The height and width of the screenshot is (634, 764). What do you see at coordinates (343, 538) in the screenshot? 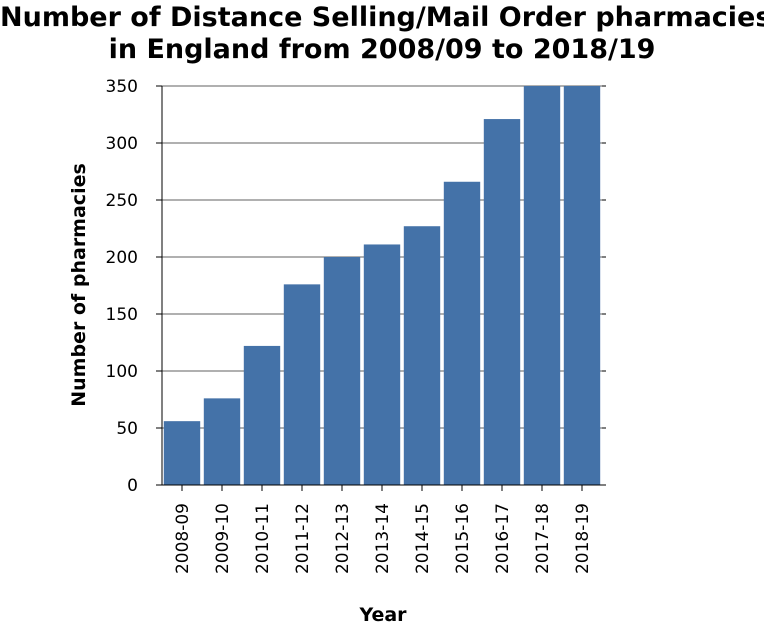
I see `x-tick-label: 2012-13` at bounding box center [343, 538].